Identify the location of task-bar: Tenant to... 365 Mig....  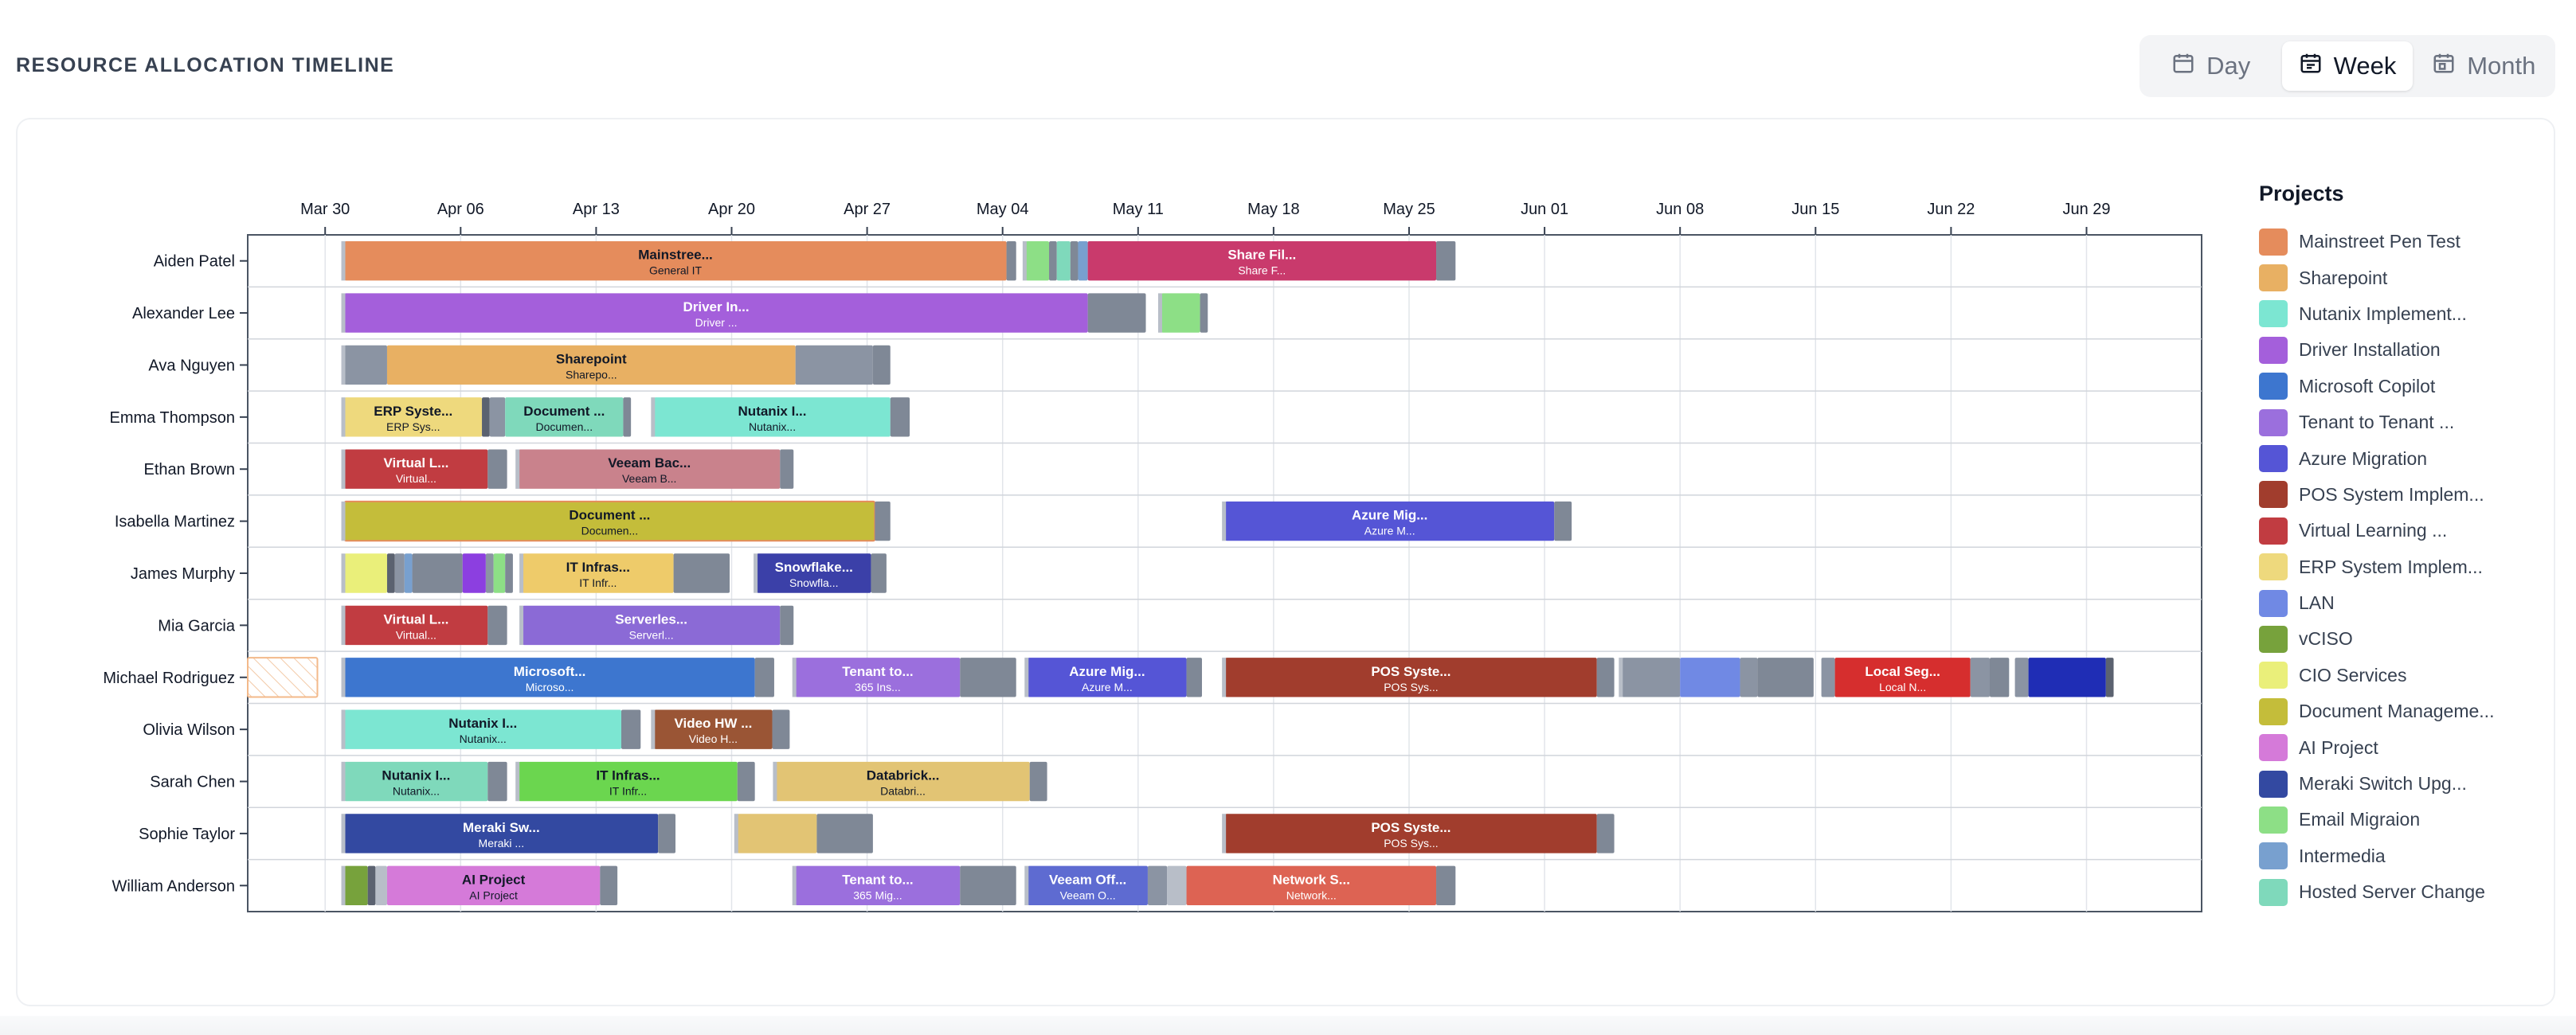
(876, 885).